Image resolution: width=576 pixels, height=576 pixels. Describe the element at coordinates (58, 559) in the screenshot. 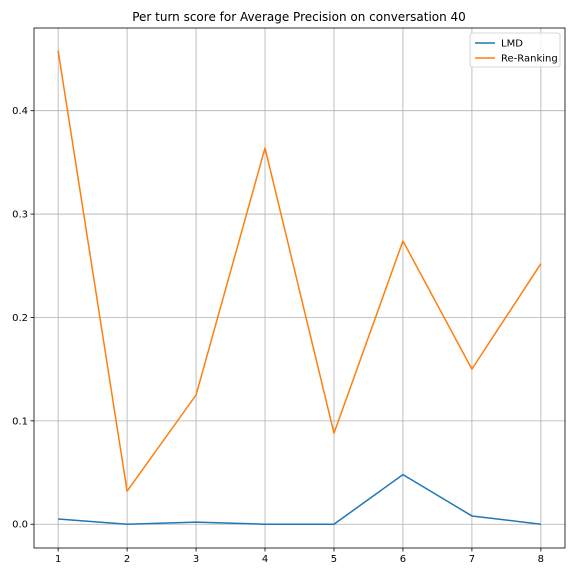

I see `x-tick-label: 1` at that location.